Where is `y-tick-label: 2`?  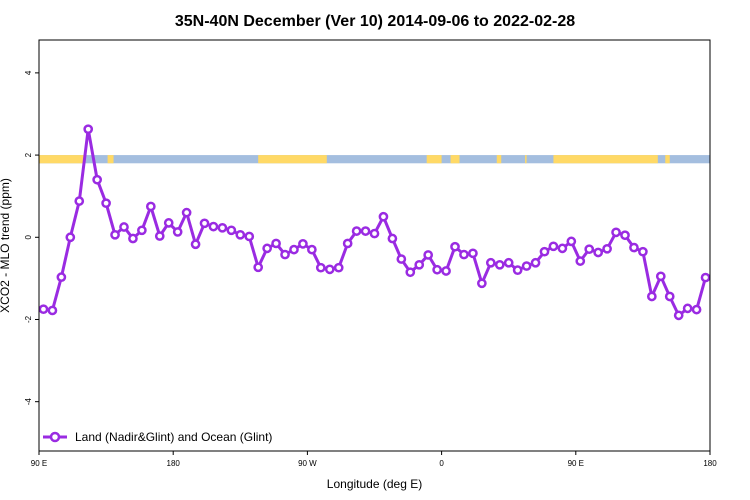
y-tick-label: 2 is located at coordinates (28, 154).